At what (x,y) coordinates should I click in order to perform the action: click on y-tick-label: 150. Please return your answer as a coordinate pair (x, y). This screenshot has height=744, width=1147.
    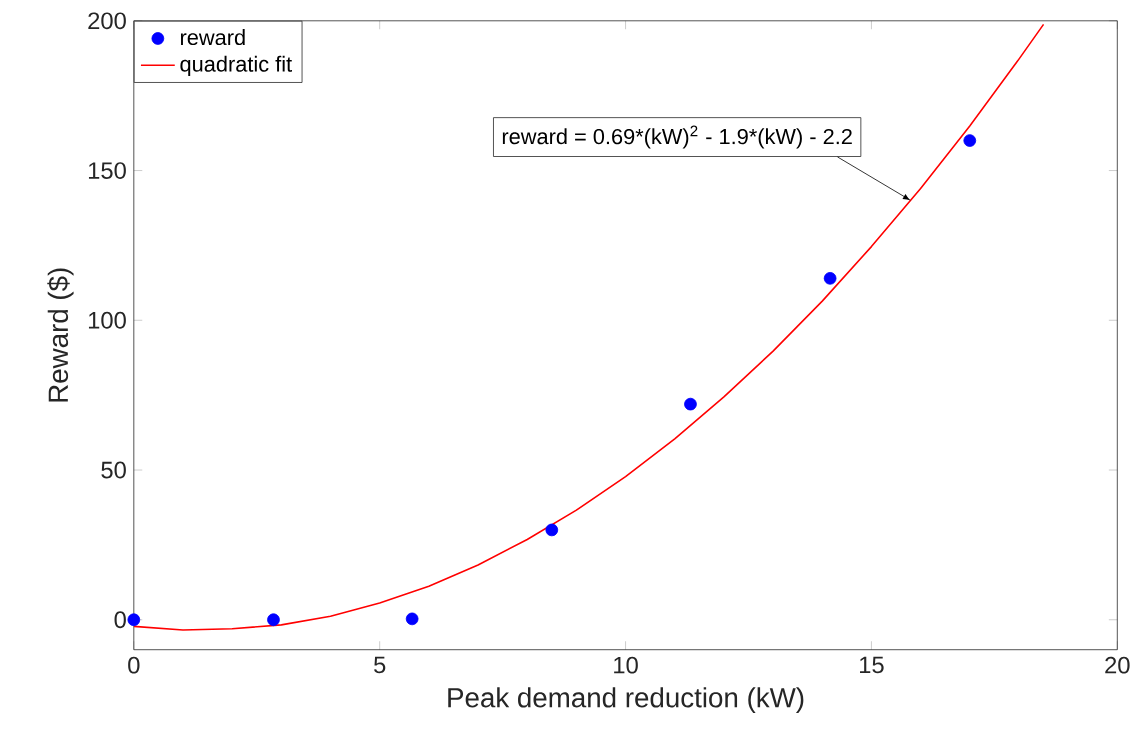
    Looking at the image, I should click on (107, 171).